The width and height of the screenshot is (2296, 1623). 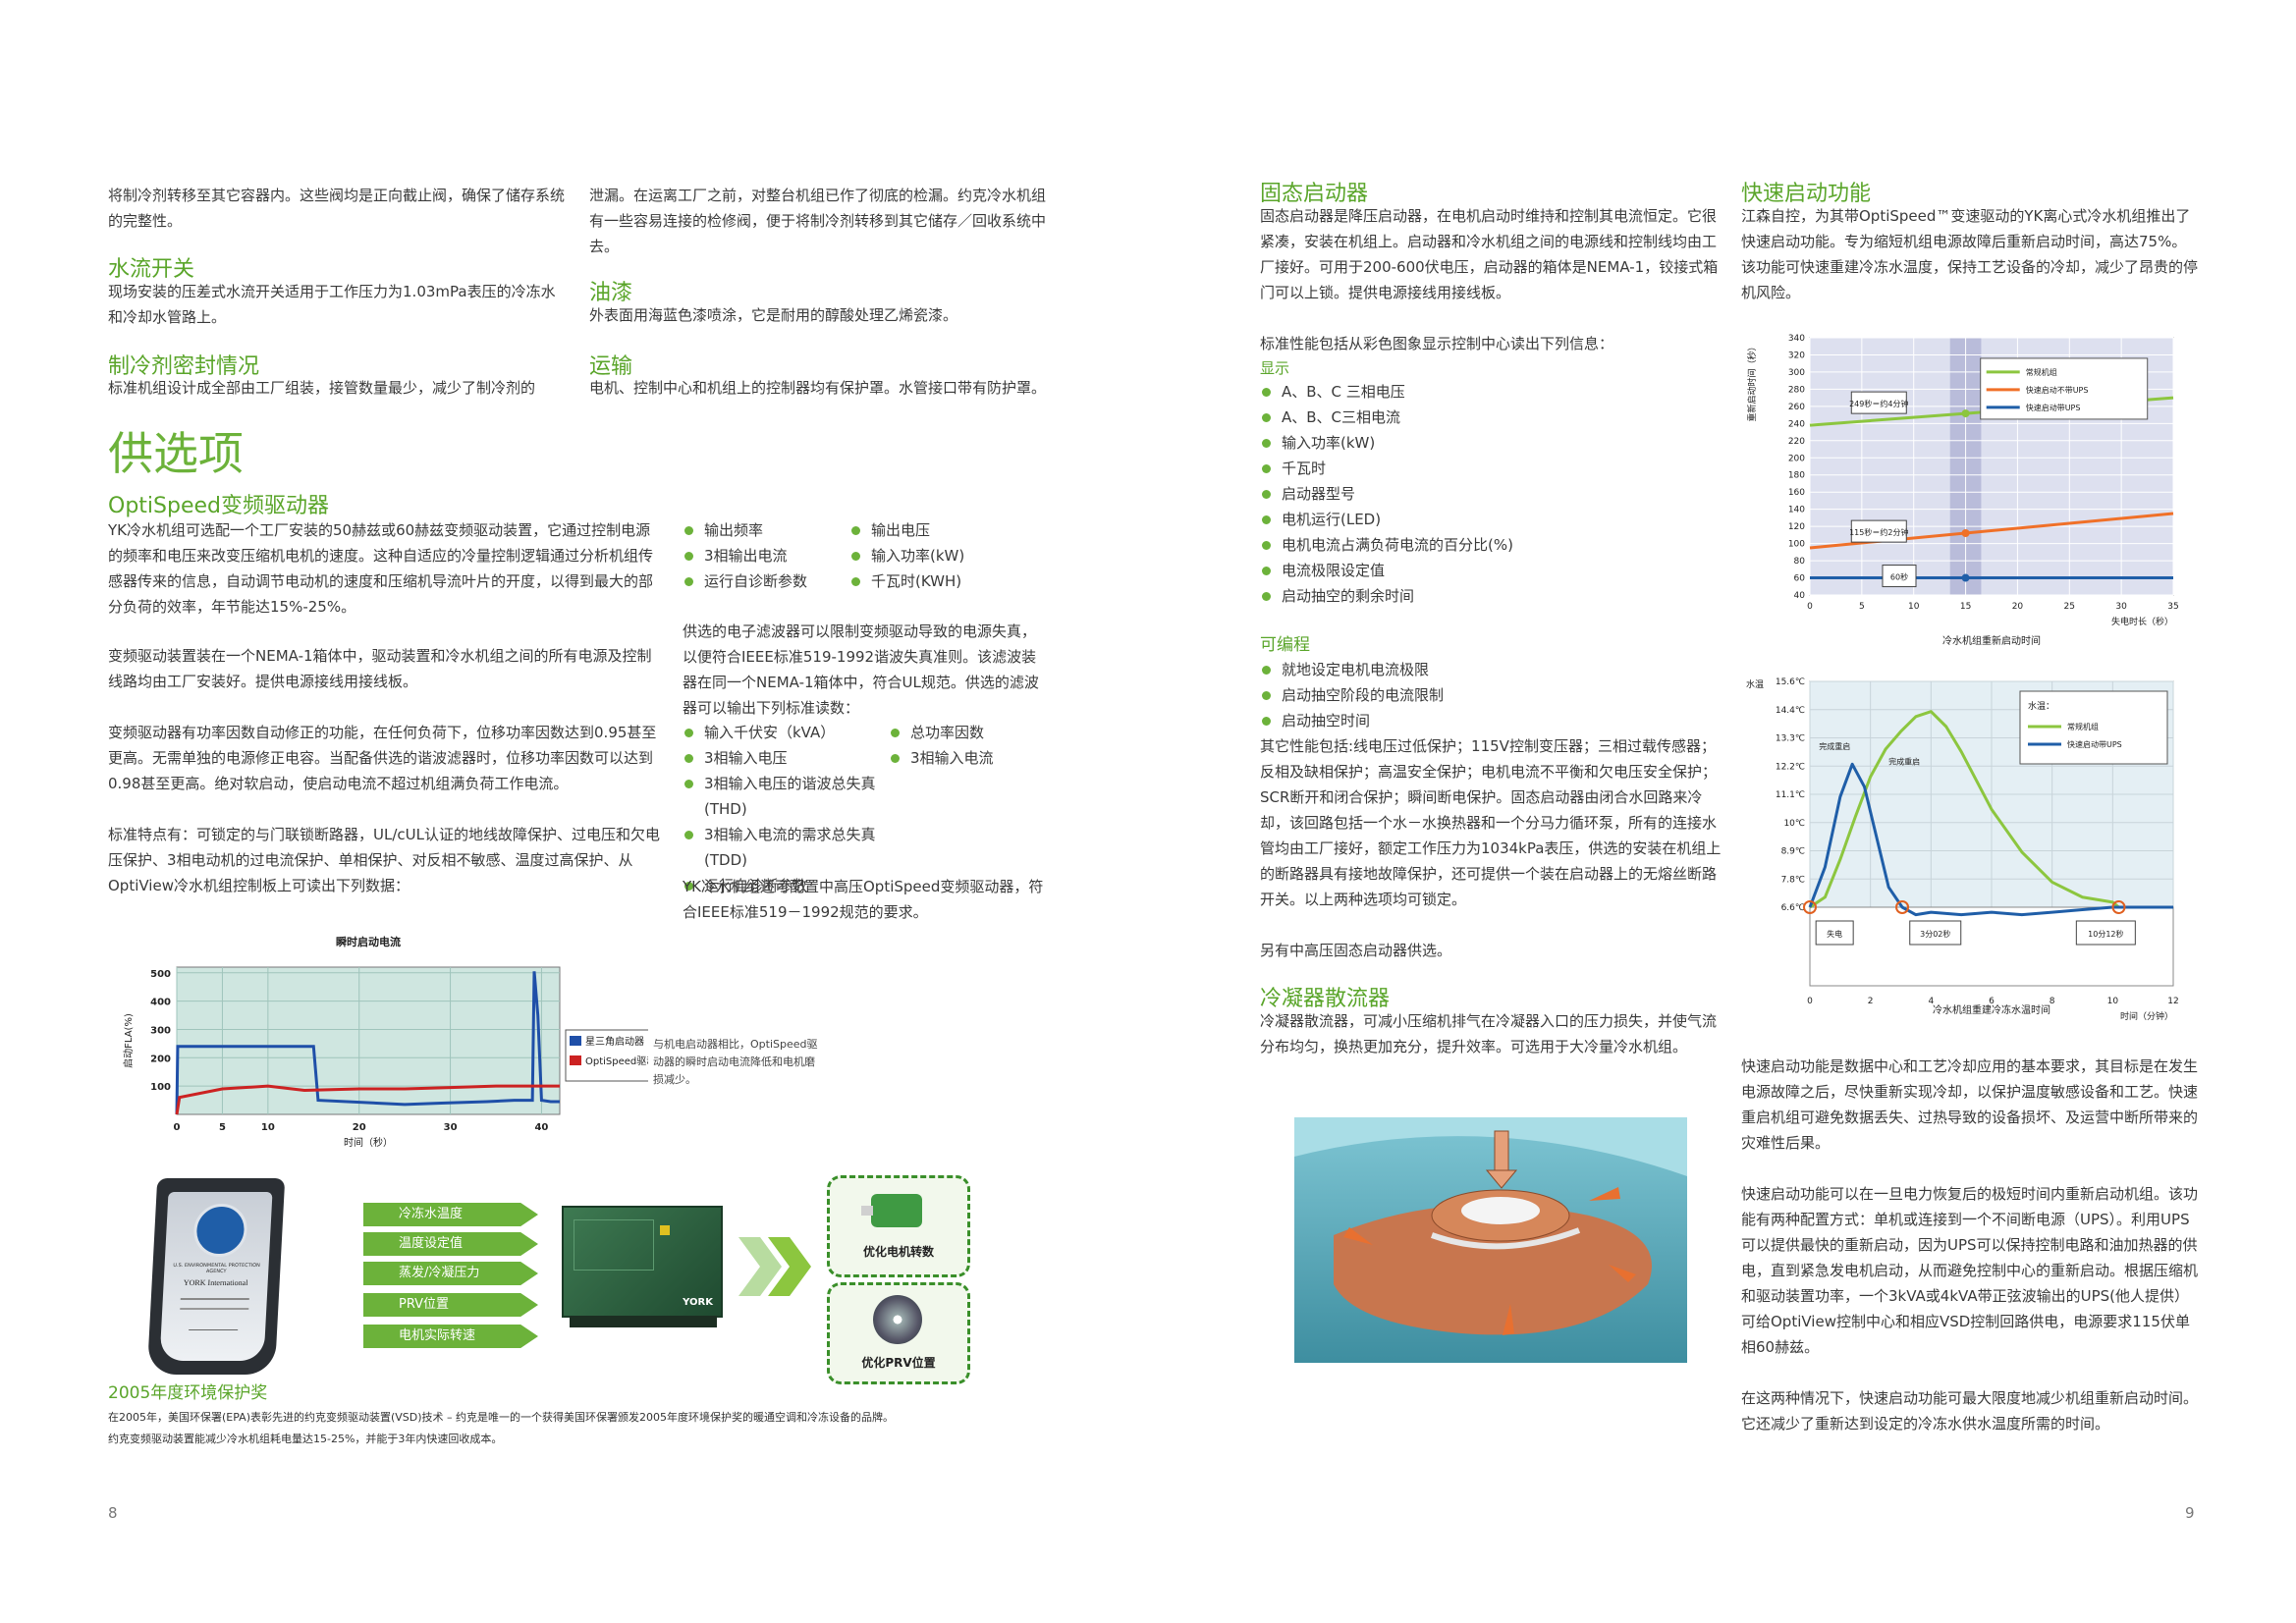 I want to click on list-item: A、B、C三相电流, so click(x=1486, y=418).